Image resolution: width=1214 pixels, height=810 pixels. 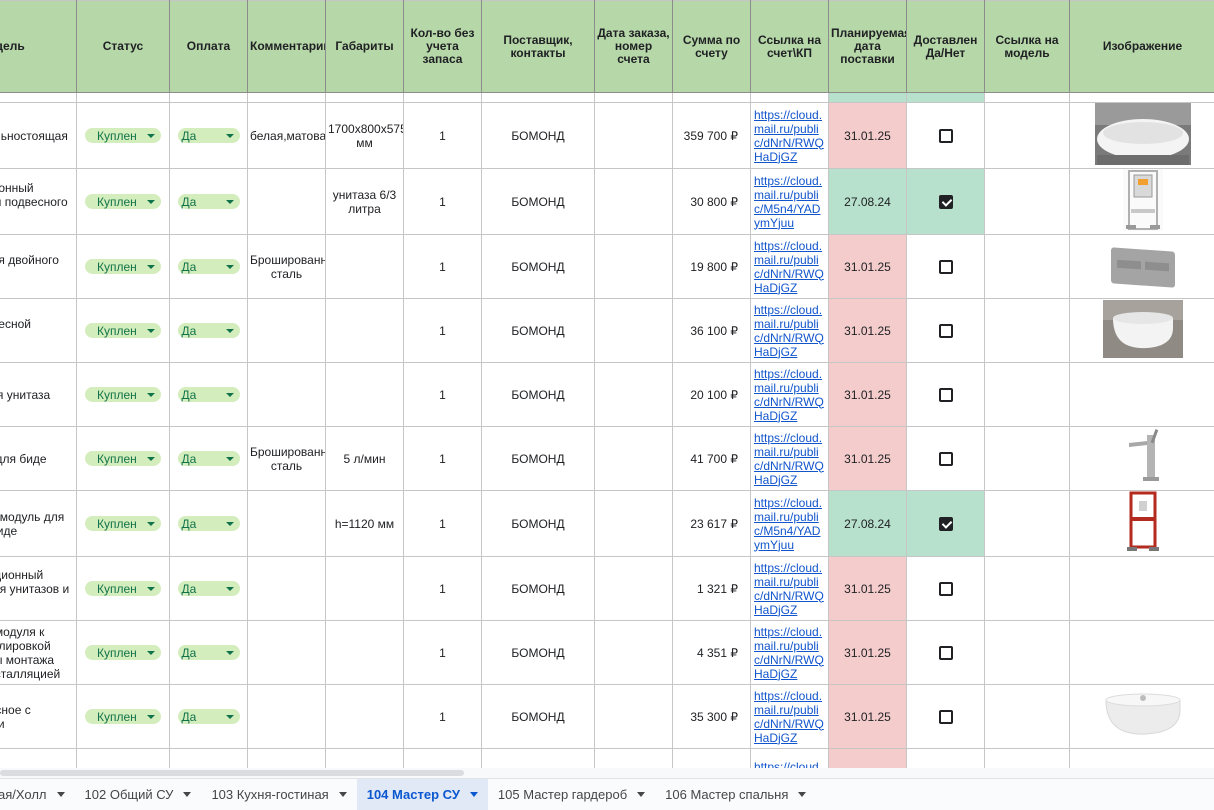 What do you see at coordinates (286, 266) in the screenshot?
I see `comment-cell: Брошированная сталь` at bounding box center [286, 266].